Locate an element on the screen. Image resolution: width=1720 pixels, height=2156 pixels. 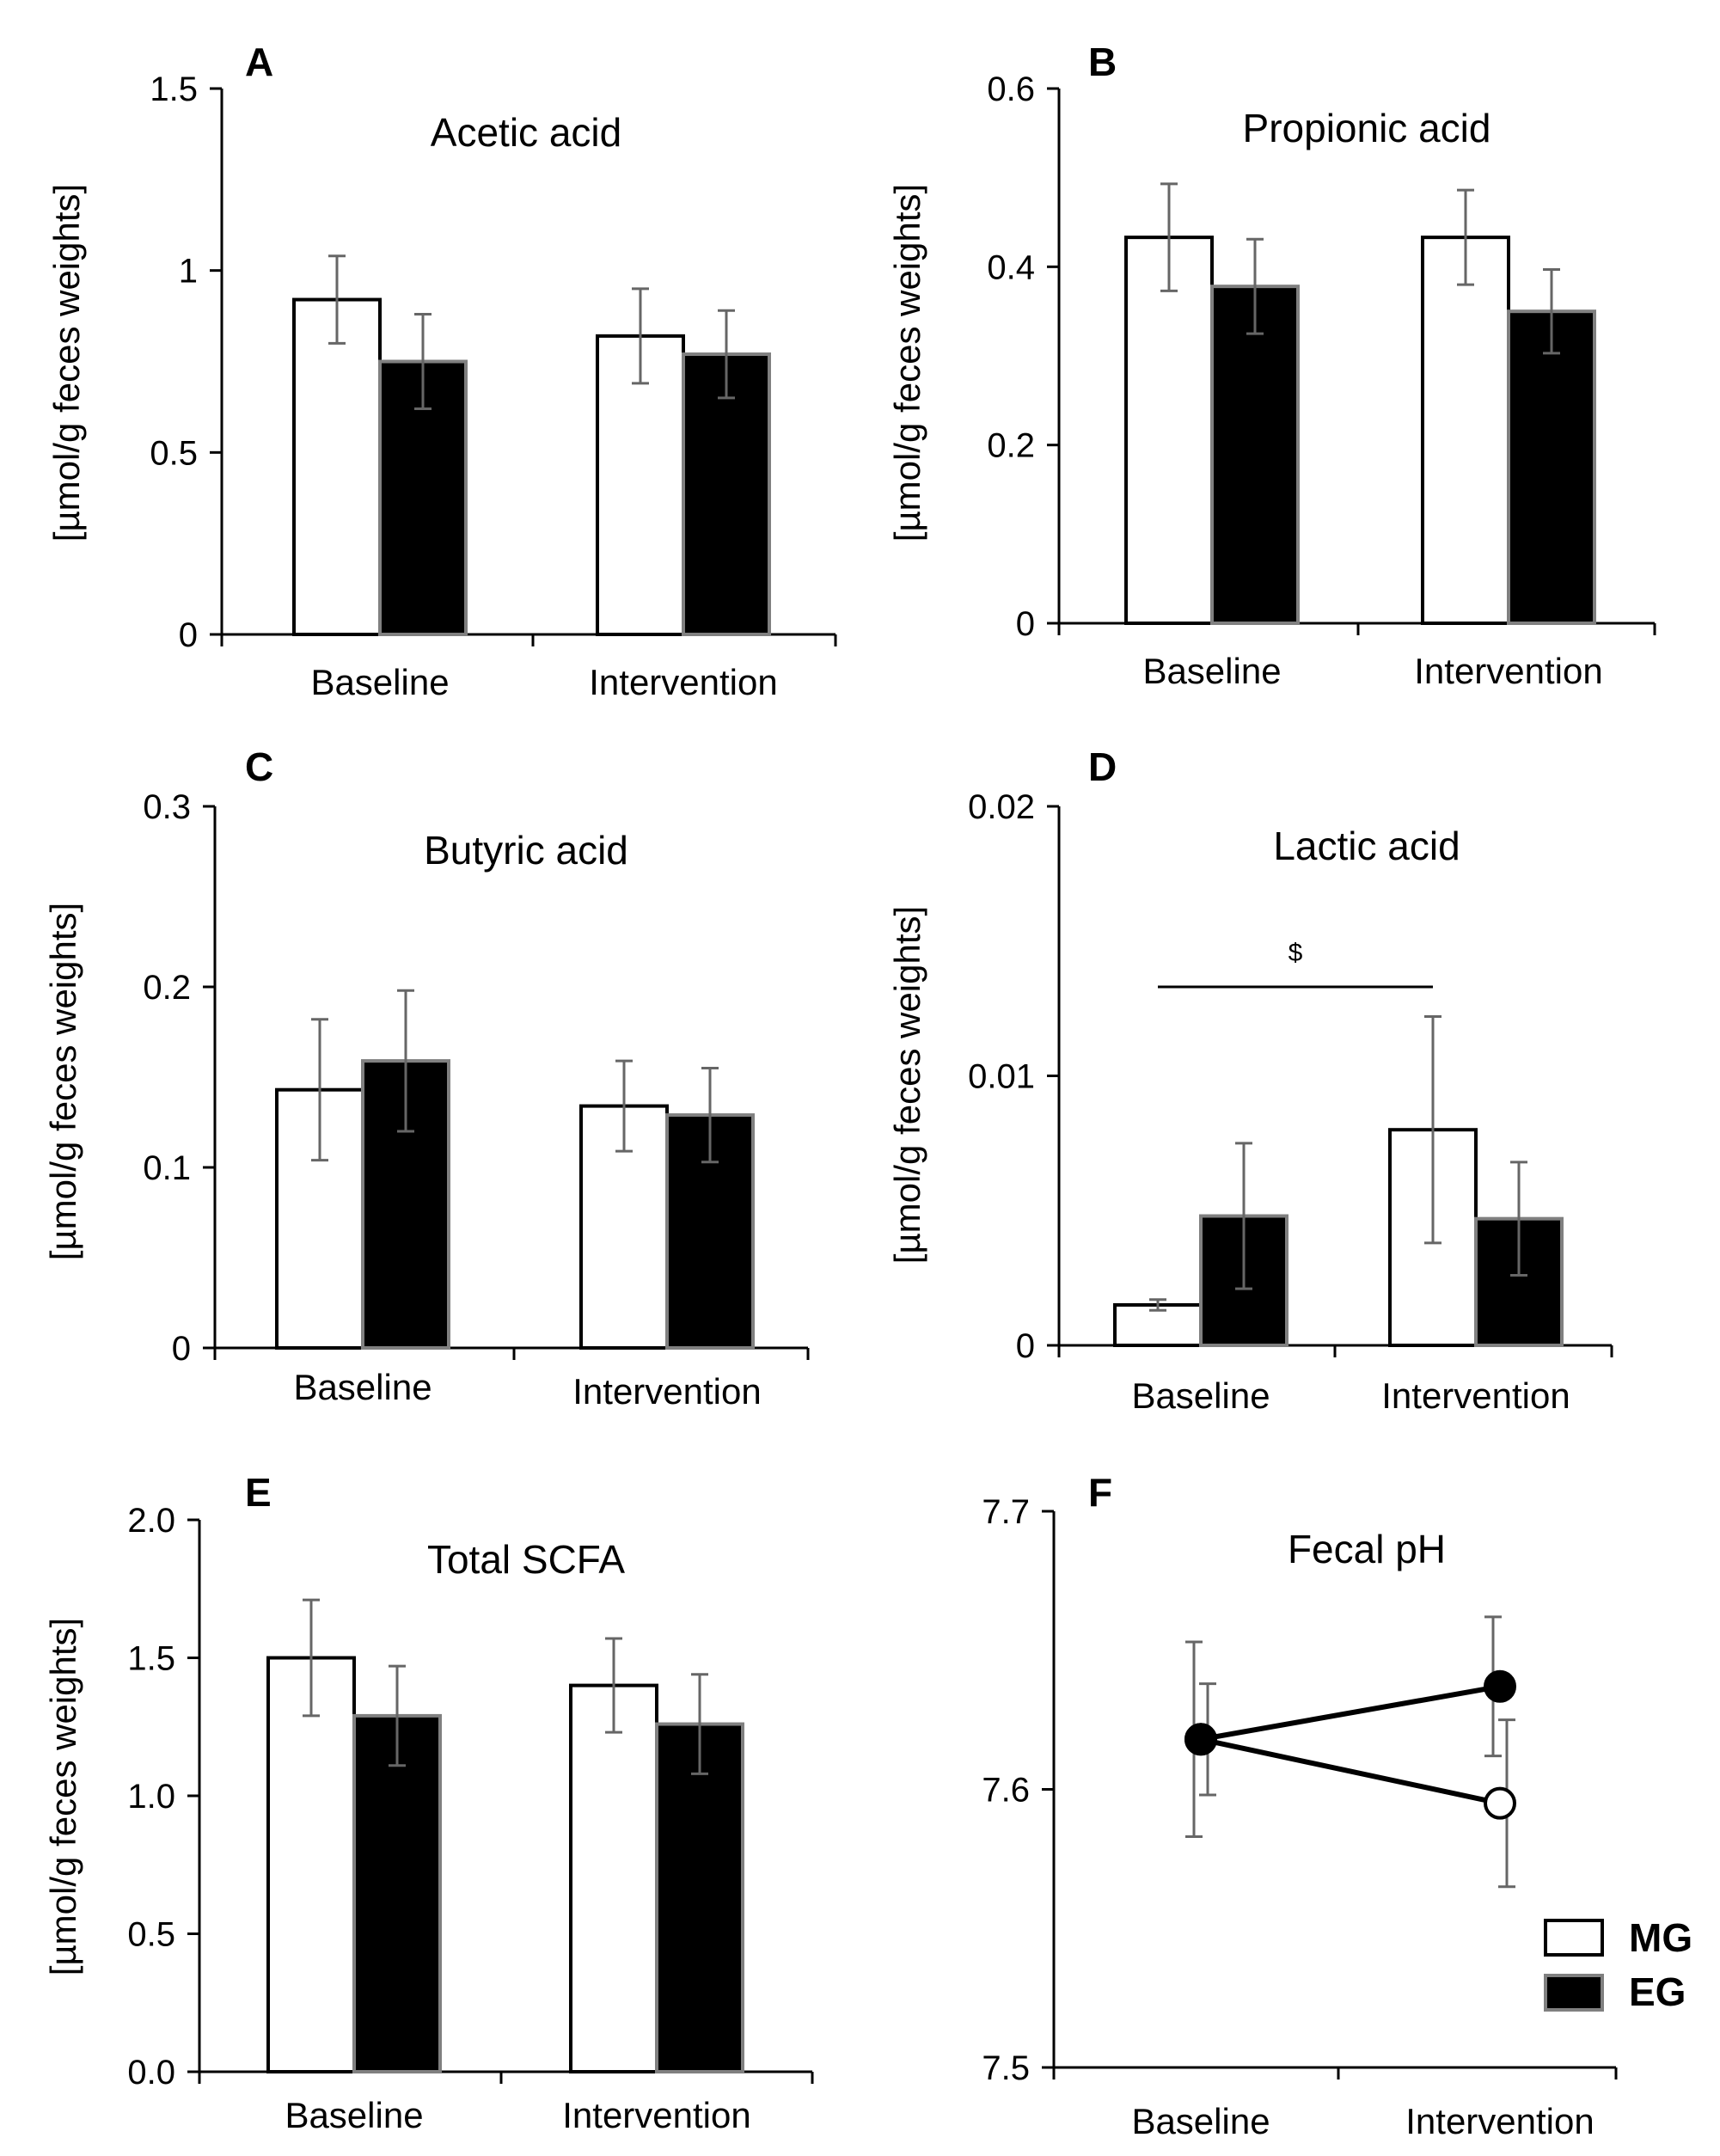
panel-title: Acetic acid is located at coordinates (526, 132).